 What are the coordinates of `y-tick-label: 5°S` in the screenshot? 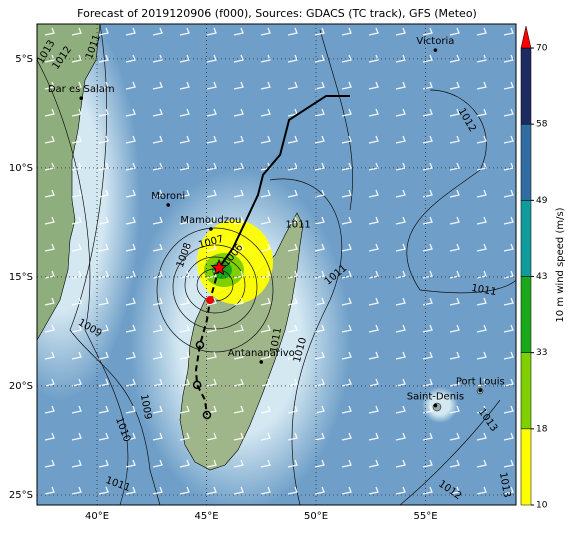 It's located at (24, 59).